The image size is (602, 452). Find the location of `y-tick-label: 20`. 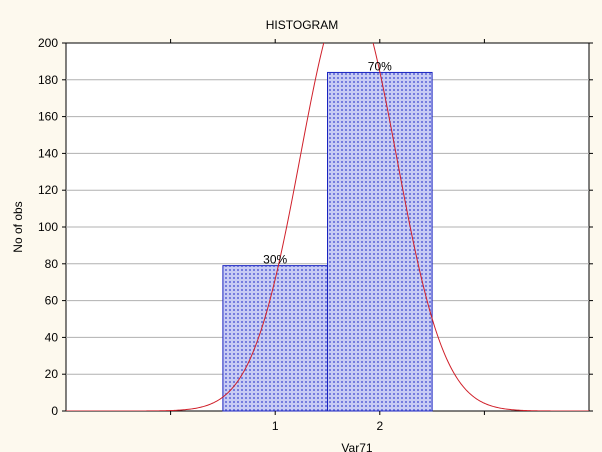

y-tick-label: 20 is located at coordinates (52, 374).